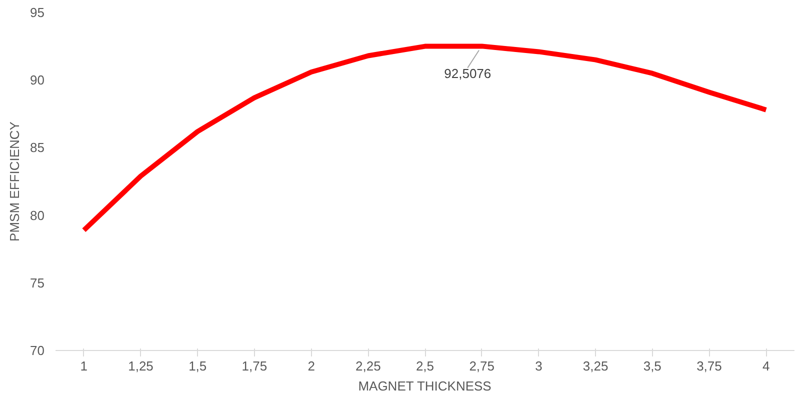  What do you see at coordinates (37, 350) in the screenshot?
I see `y-tick-label: 70` at bounding box center [37, 350].